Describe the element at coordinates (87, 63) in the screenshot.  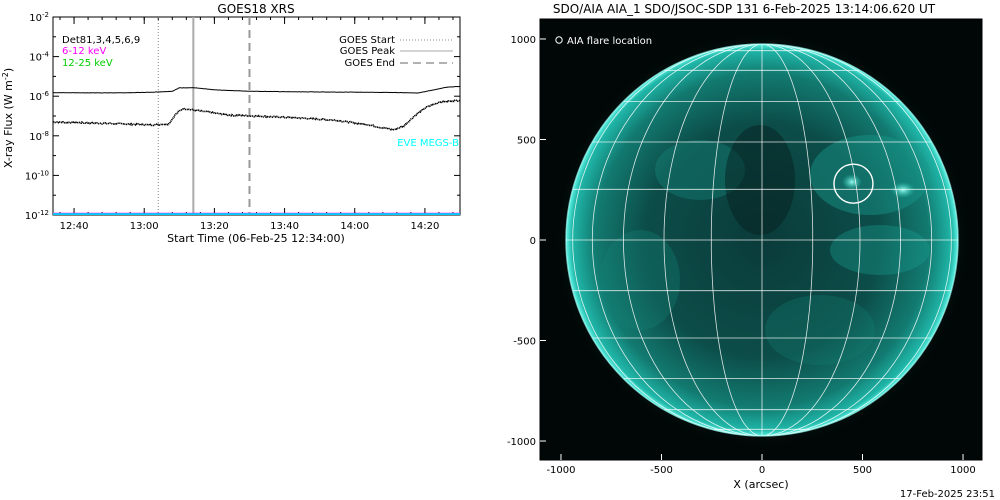
I see `band-12-25kev-label: 12-25 keV` at that location.